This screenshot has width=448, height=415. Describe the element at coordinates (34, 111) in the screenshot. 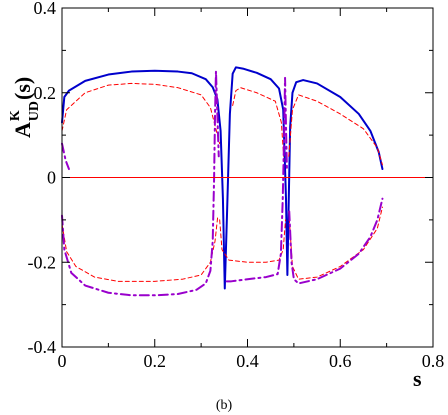

I see `y-label-subscript: UD` at that location.